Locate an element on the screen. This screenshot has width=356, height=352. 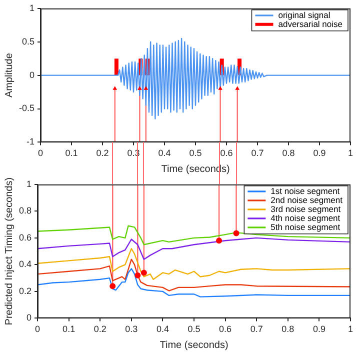
x-tick-label: 0.3 is located at coordinates (131, 329).